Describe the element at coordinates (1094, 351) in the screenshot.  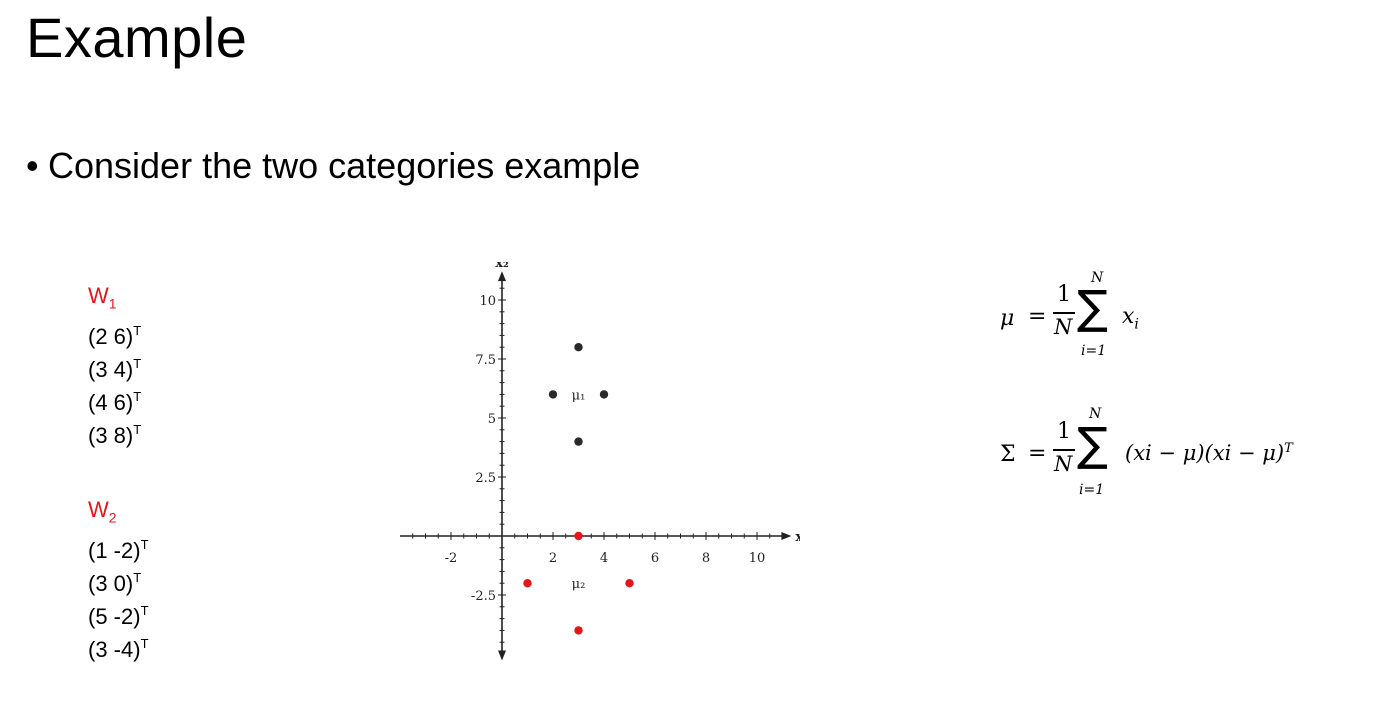
I see `mu-sum-lower: i=1` at that location.